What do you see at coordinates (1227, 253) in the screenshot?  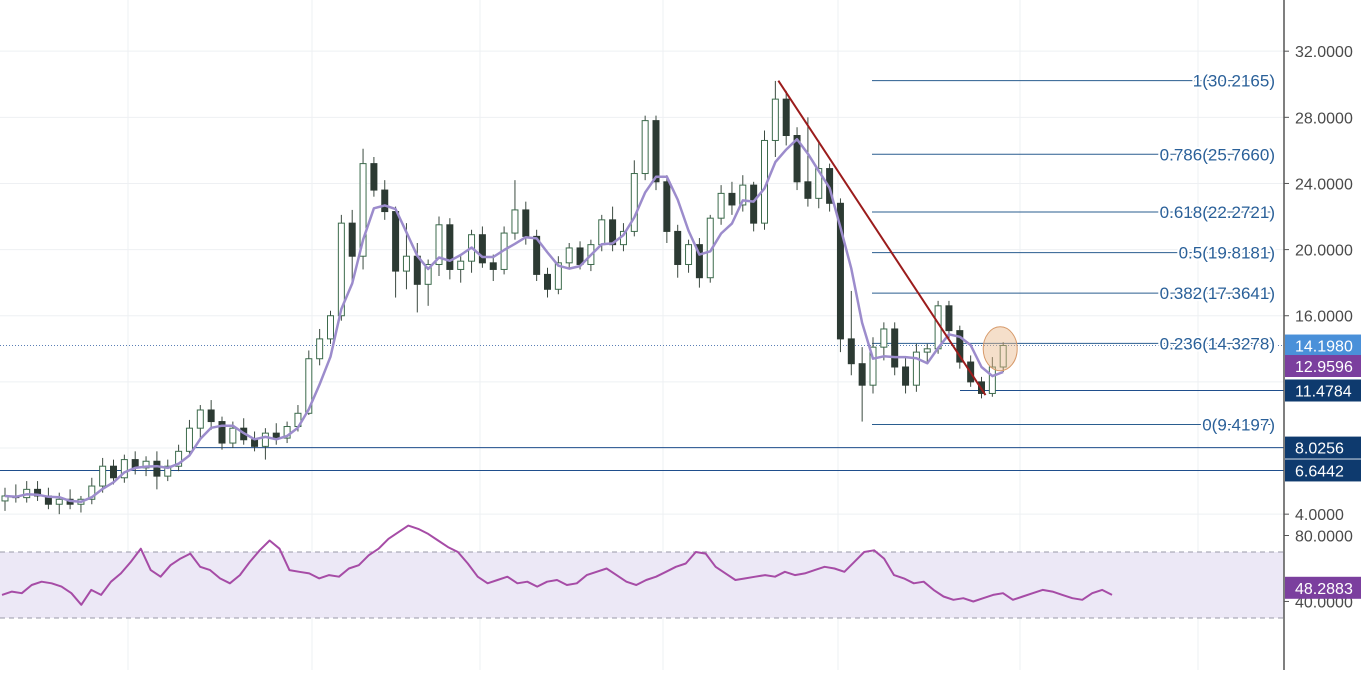 I see `fib-level-label: 0.5(19.8181)` at bounding box center [1227, 253].